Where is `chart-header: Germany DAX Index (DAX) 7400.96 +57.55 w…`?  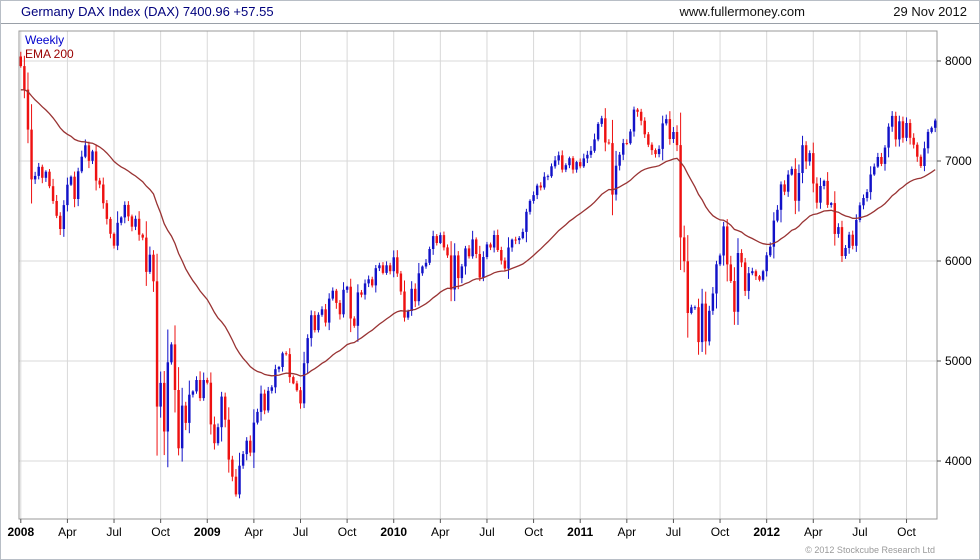 chart-header: Germany DAX Index (DAX) 7400.96 +57.55 w… is located at coordinates (490, 12).